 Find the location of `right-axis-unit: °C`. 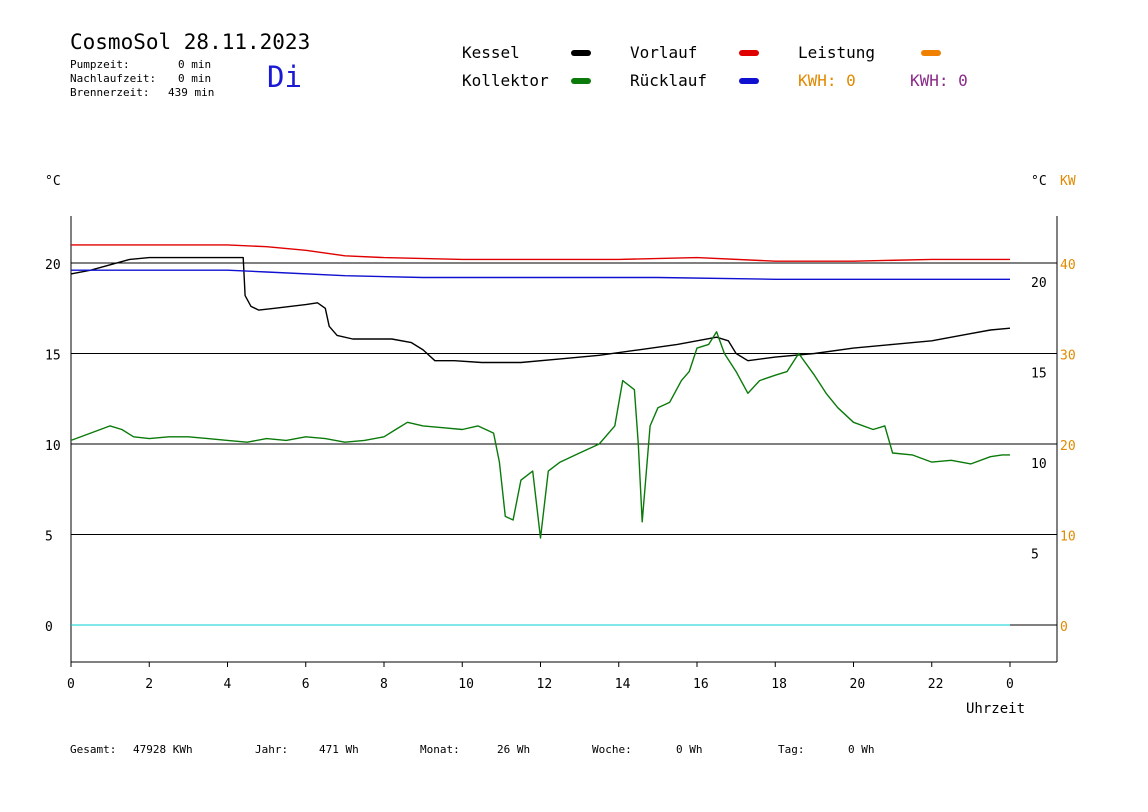

right-axis-unit: °C is located at coordinates (1039, 181).